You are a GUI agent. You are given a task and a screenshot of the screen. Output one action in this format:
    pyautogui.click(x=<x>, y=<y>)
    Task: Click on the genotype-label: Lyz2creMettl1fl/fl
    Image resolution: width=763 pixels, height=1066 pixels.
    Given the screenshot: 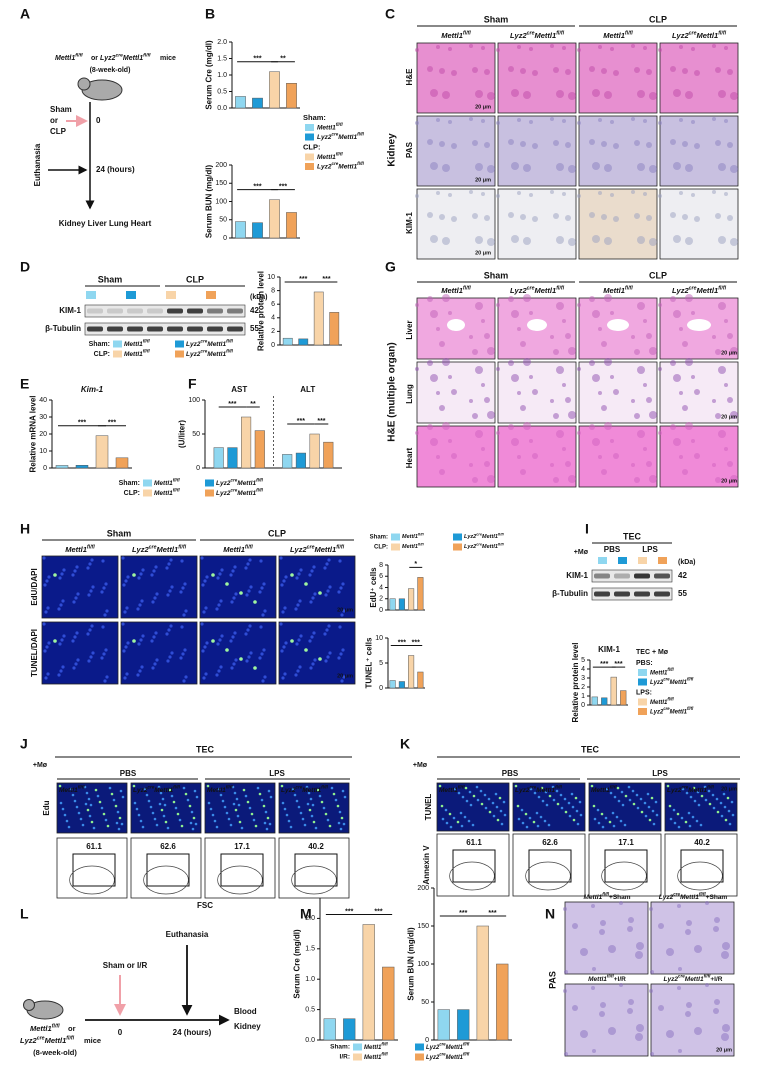 What is the action you would take?
    pyautogui.click(x=317, y=549)
    